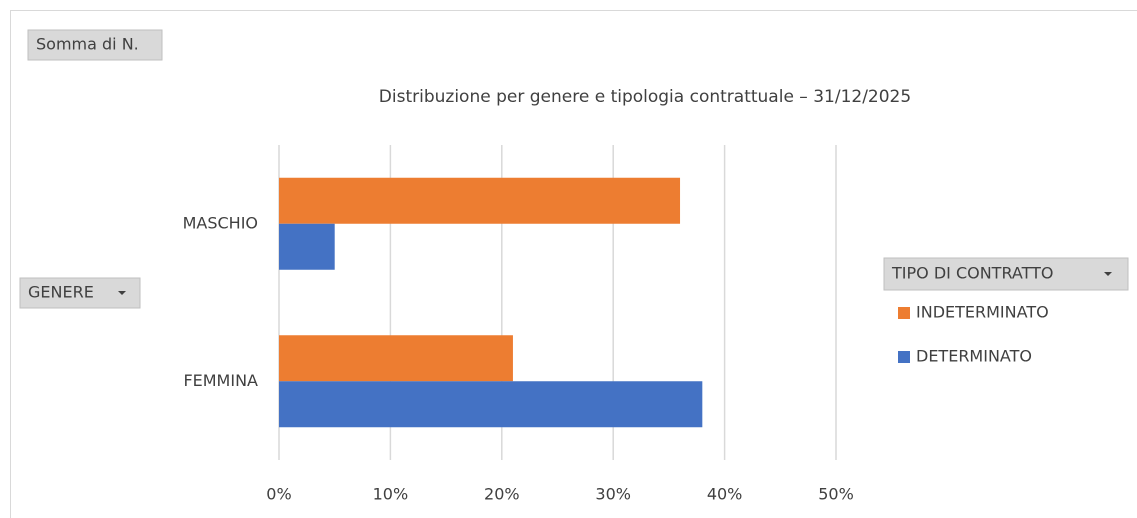 Image resolution: width=1137 pixels, height=518 pixels. What do you see at coordinates (278, 494) in the screenshot?
I see `x-tick-label: 0%` at bounding box center [278, 494].